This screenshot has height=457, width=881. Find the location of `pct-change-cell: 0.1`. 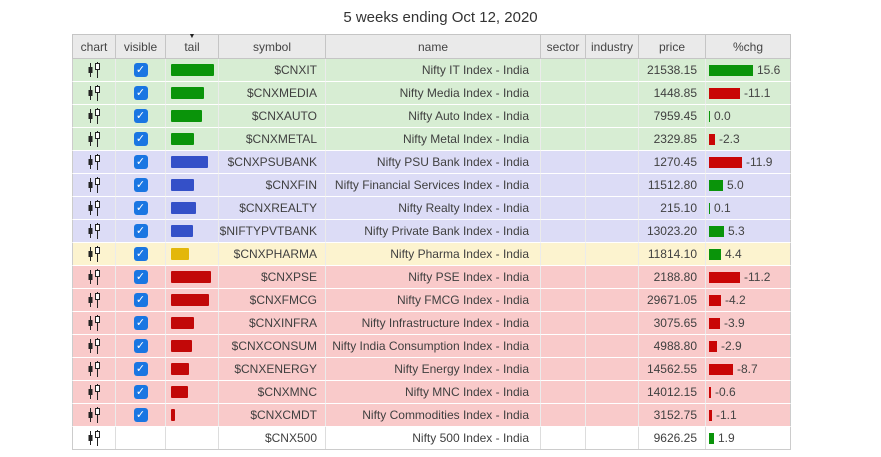

pct-change-cell: 0.1 is located at coordinates (748, 208).